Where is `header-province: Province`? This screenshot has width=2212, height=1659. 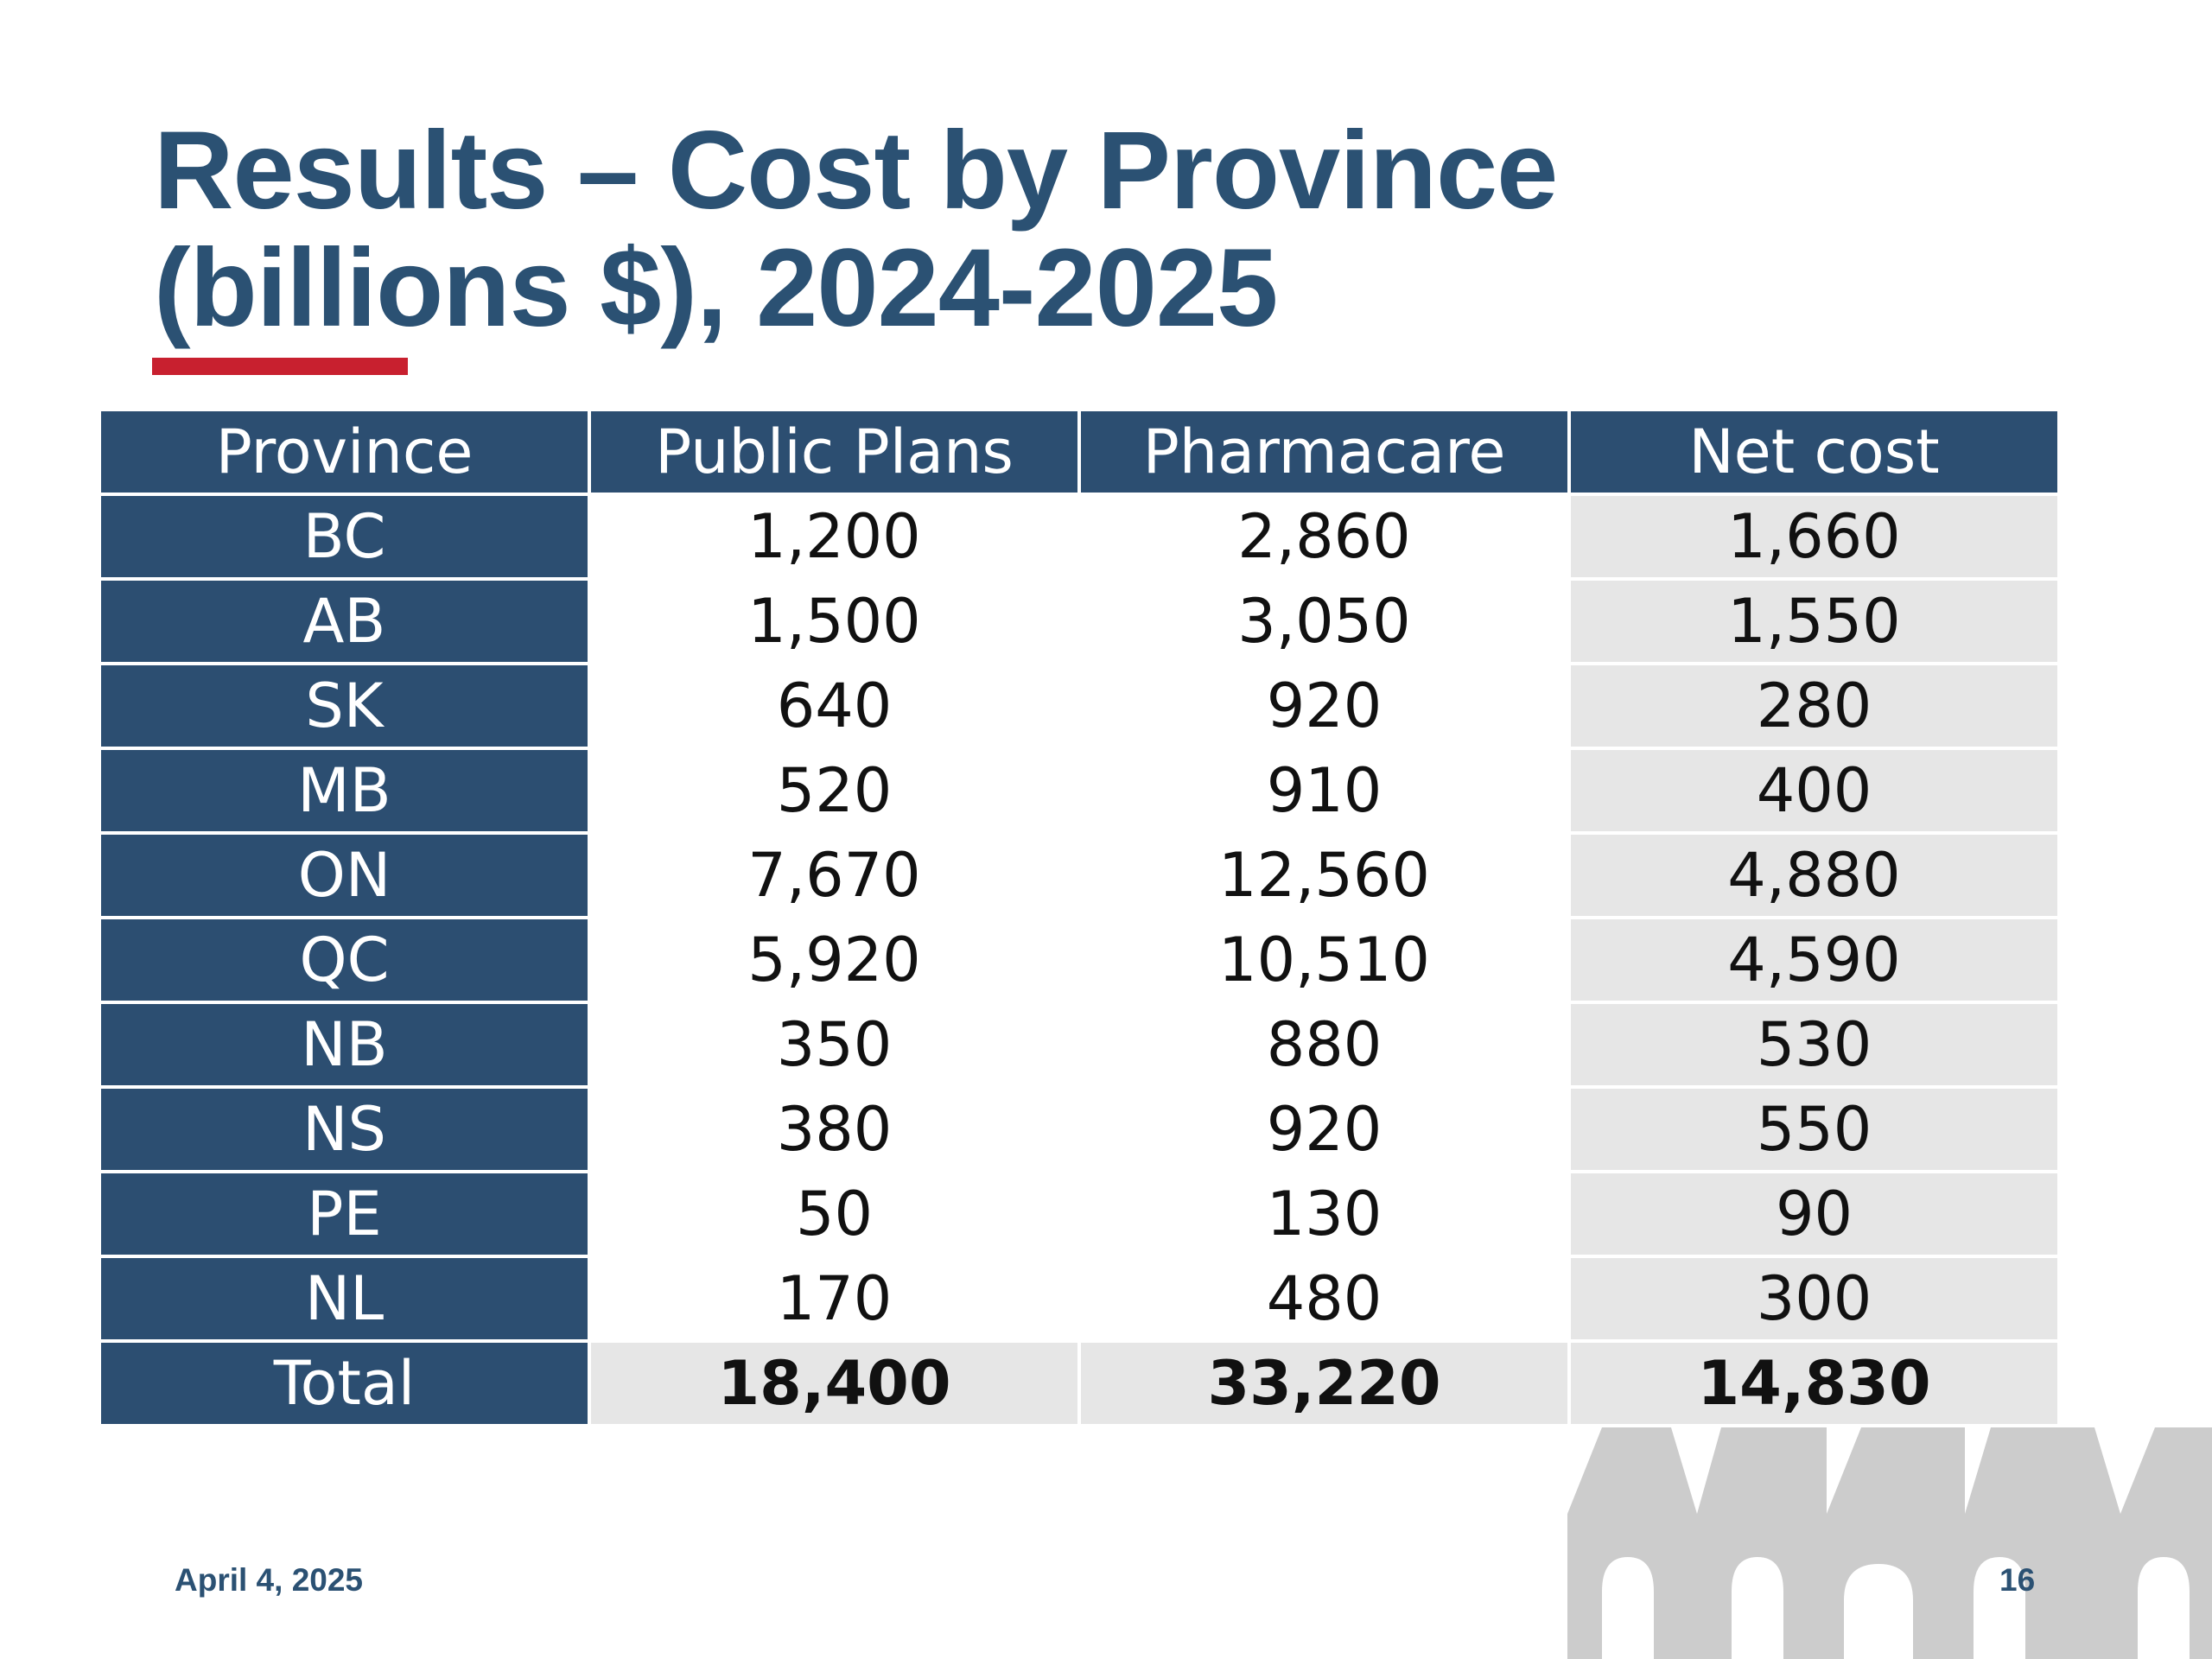
header-province: Province is located at coordinates (344, 452).